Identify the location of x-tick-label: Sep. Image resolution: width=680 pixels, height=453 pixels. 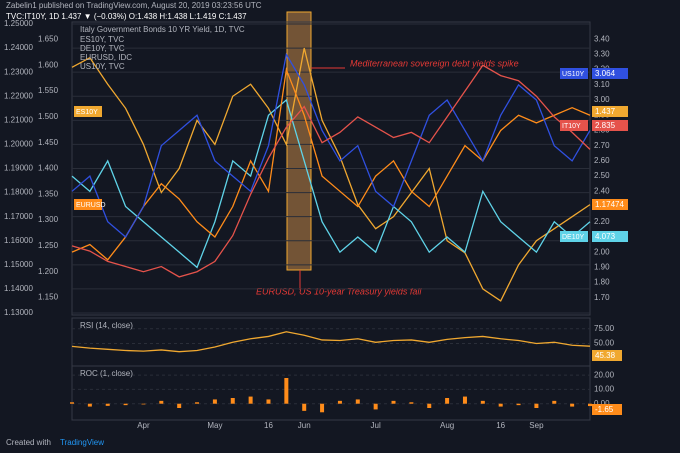
(536, 425).